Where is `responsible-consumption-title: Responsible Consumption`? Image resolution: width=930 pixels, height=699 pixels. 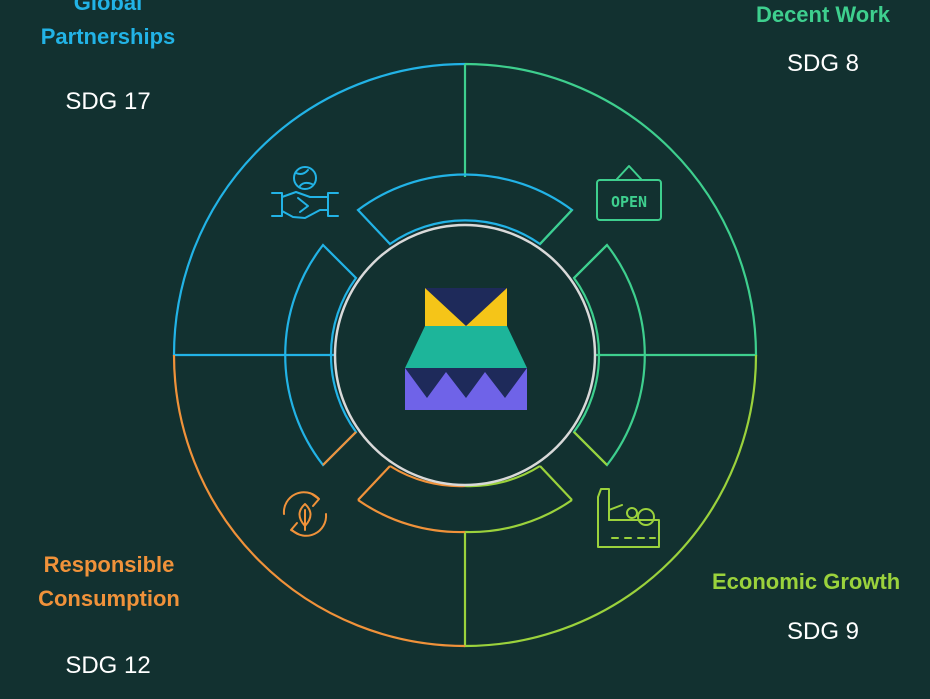
responsible-consumption-title: Responsible Consumption is located at coordinates (109, 582).